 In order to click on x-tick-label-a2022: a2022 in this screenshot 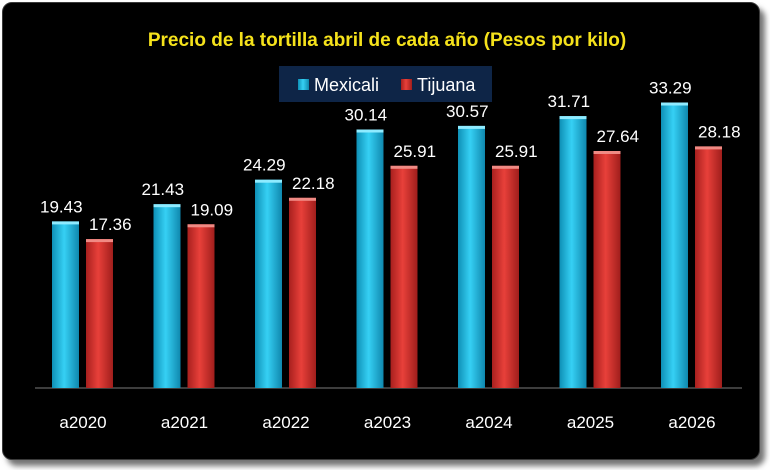, I will do `click(285, 422)`.